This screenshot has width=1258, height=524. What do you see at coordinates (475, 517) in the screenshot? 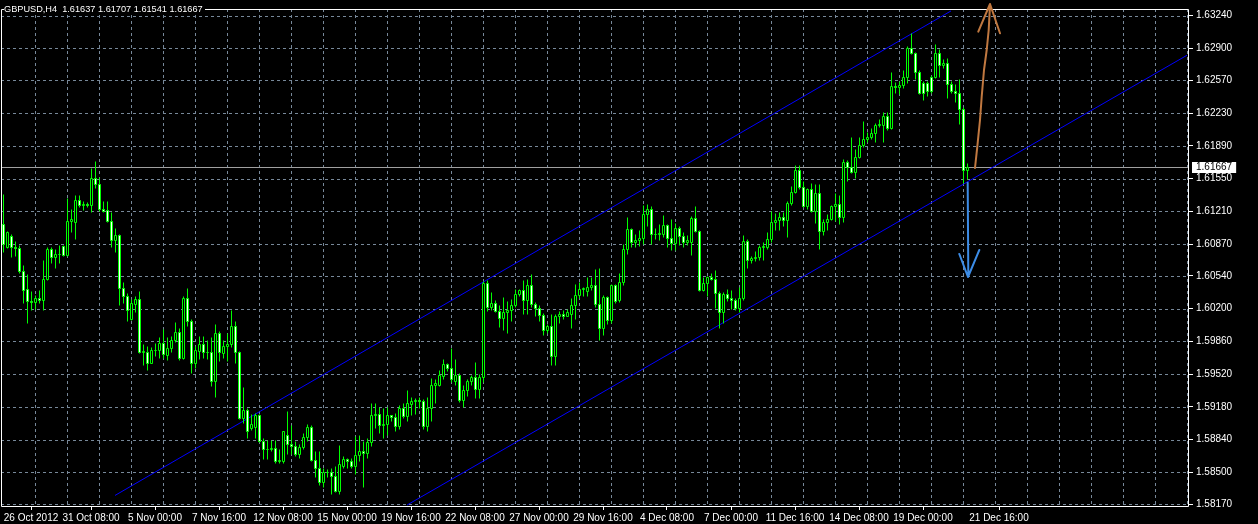
I see `x-tick-label: 22 Nov 08:00` at bounding box center [475, 517].